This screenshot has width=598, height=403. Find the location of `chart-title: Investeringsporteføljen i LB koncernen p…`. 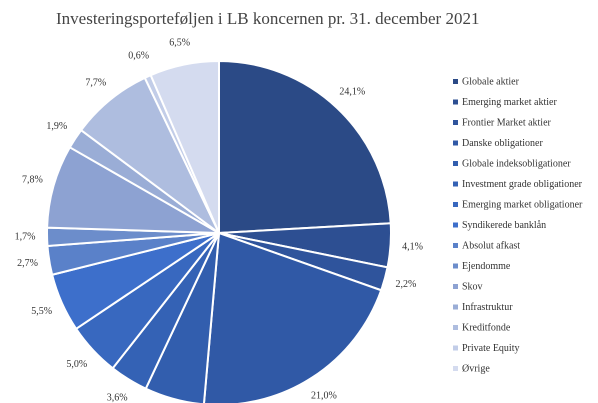

chart-title: Investeringsporteføljen i LB koncernen p… is located at coordinates (267, 18).